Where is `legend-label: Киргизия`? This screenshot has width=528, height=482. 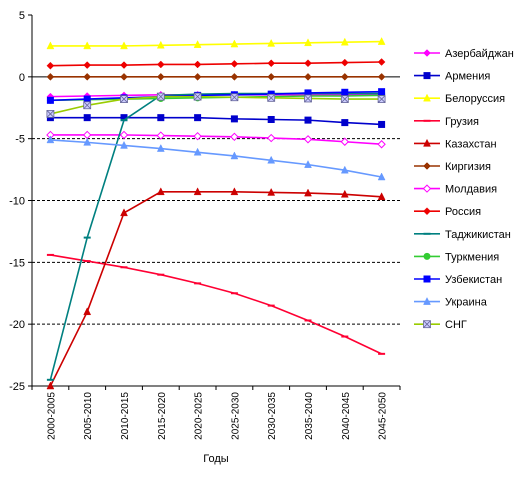
legend-label: Киргизия is located at coordinates (468, 167).